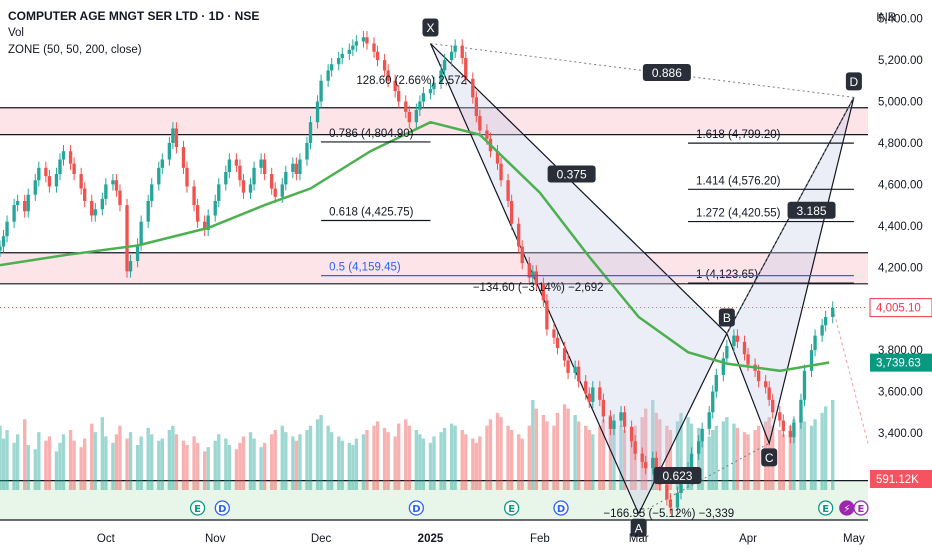 This screenshot has width=932, height=555. What do you see at coordinates (572, 175) in the screenshot?
I see `ratio-label: 0.375` at bounding box center [572, 175].